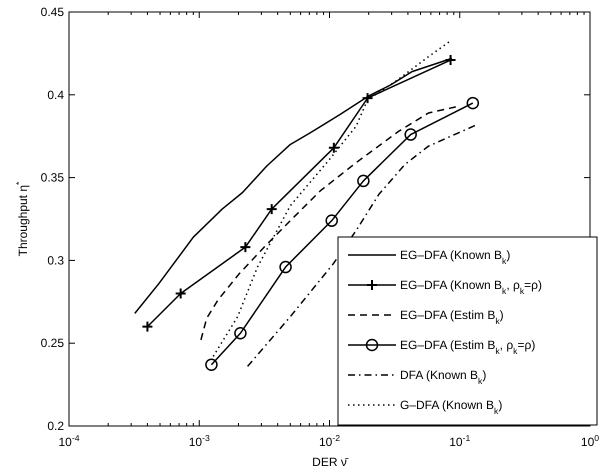  I want to click on x-tick-label: 10$^{-1}$, so click(459, 441).